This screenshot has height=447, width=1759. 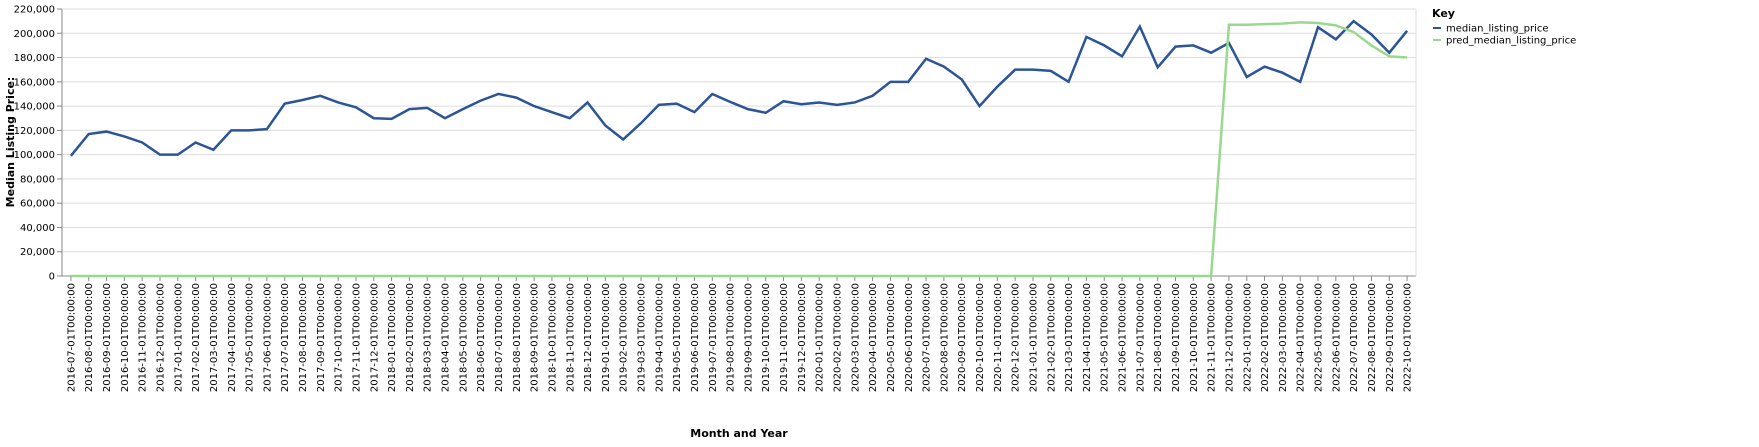 What do you see at coordinates (410, 337) in the screenshot?
I see `x-tick-label: 2018-02-01T00:00:00` at bounding box center [410, 337].